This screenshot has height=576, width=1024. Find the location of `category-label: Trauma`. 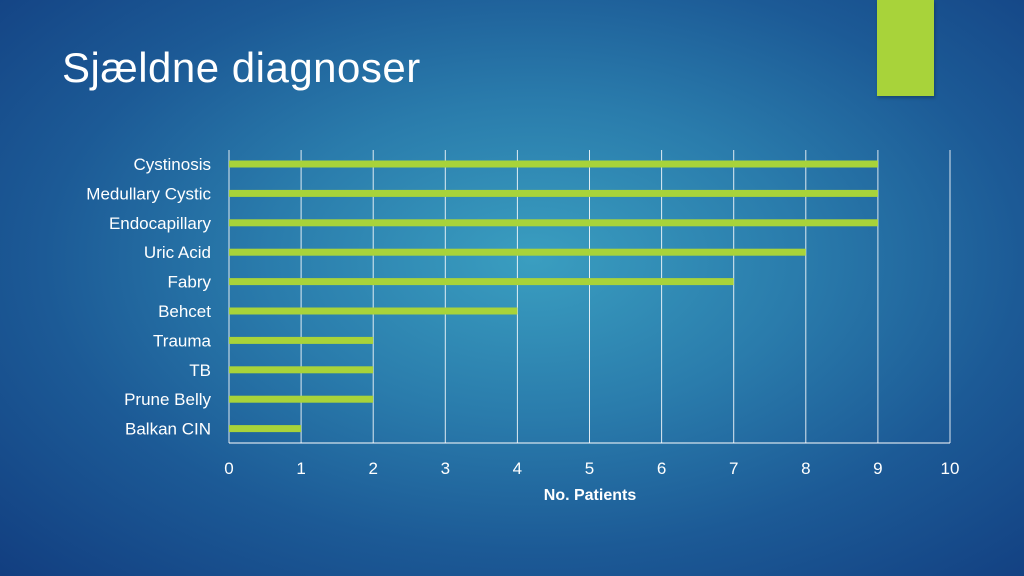

category-label: Trauma is located at coordinates (182, 340).